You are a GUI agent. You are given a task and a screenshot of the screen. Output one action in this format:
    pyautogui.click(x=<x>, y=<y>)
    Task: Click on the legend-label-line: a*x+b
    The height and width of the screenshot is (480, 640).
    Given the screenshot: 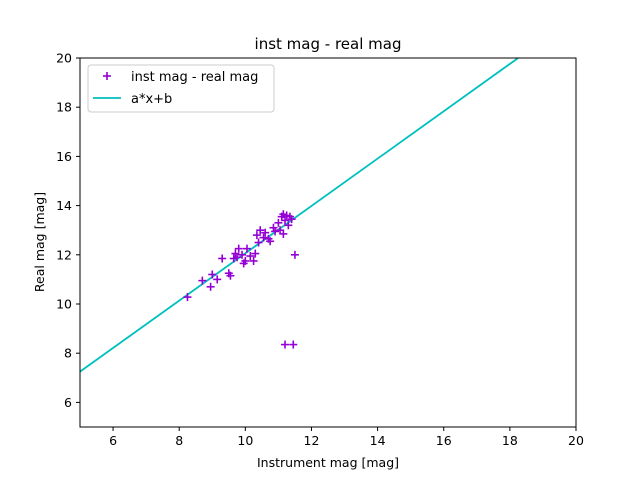 What is the action you would take?
    pyautogui.click(x=151, y=99)
    